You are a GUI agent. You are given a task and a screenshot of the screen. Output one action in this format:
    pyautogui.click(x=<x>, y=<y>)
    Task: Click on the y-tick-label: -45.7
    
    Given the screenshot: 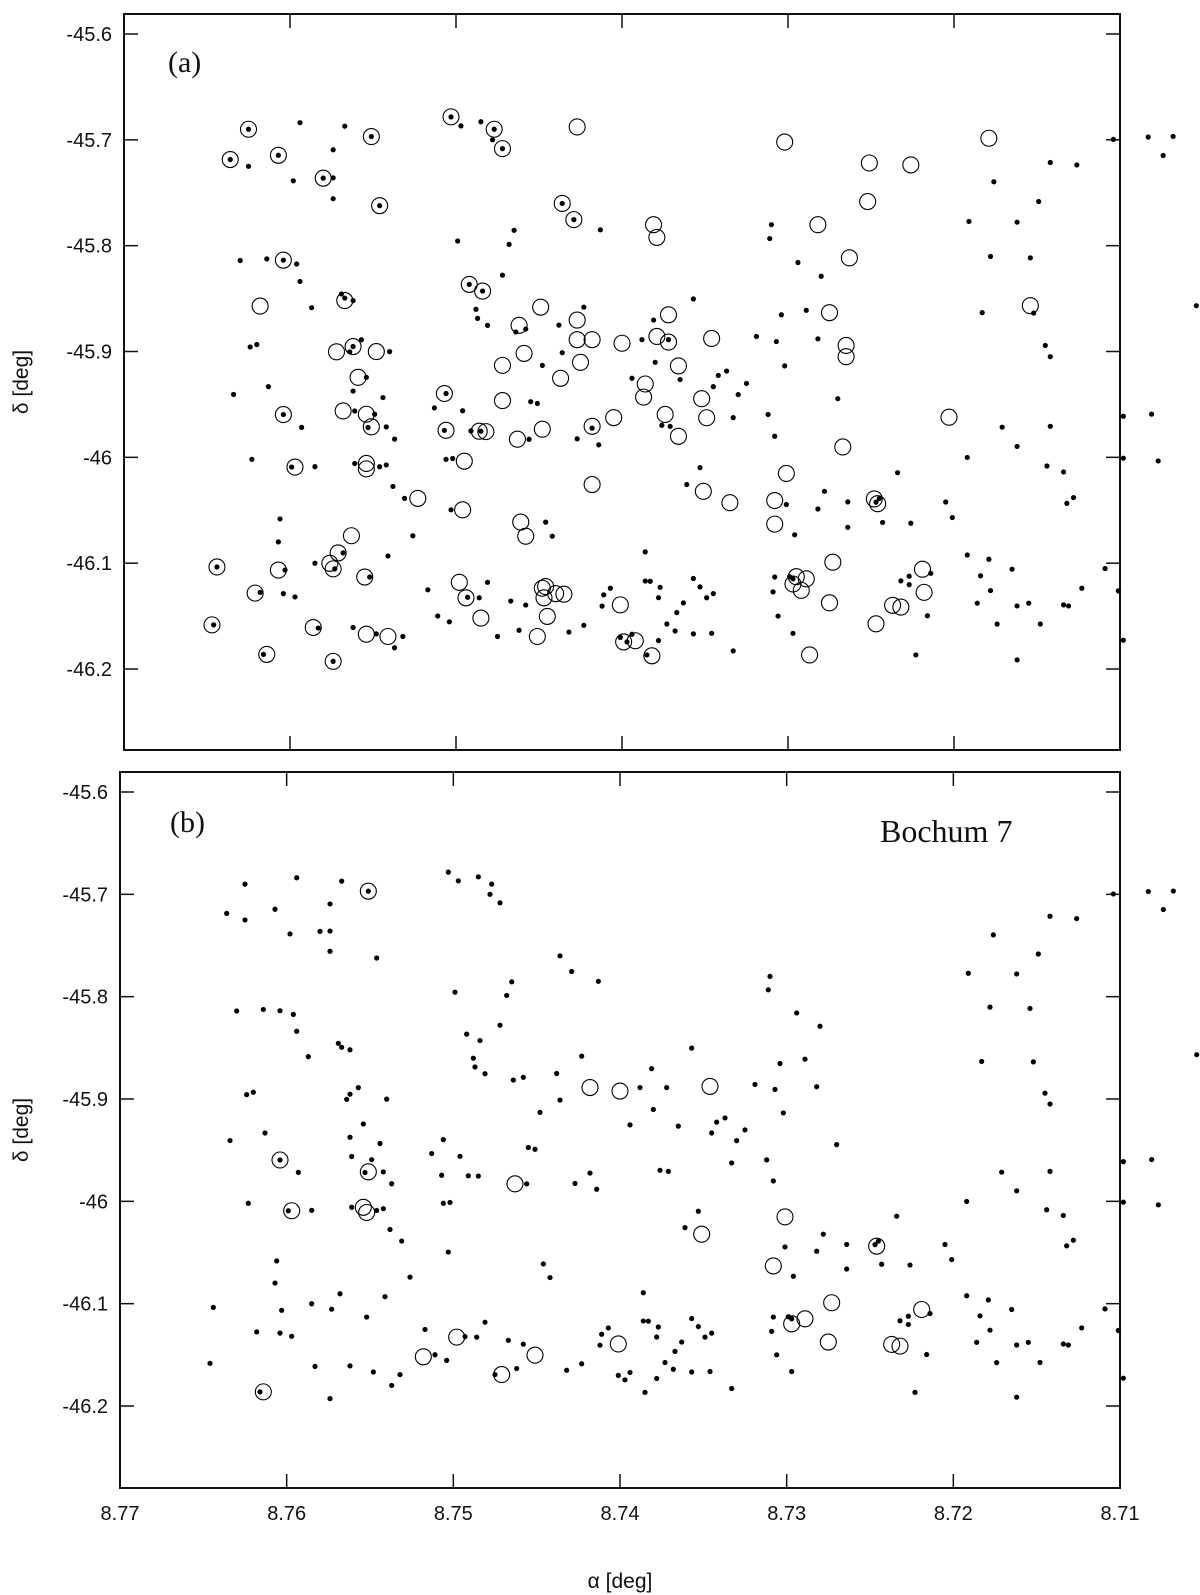 What is the action you would take?
    pyautogui.click(x=85, y=895)
    